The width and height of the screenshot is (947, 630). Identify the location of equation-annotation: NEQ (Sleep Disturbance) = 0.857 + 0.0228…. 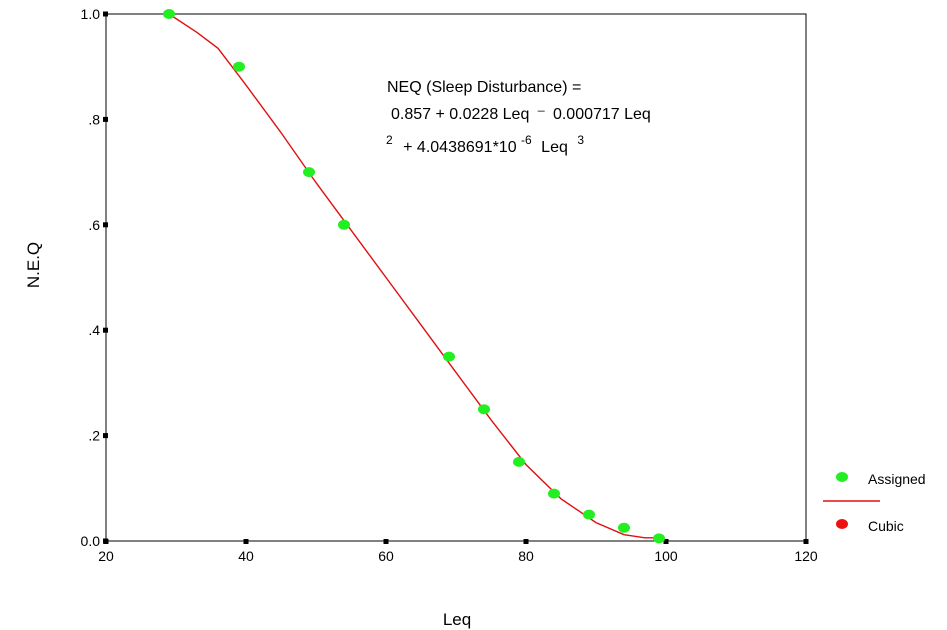
(518, 117).